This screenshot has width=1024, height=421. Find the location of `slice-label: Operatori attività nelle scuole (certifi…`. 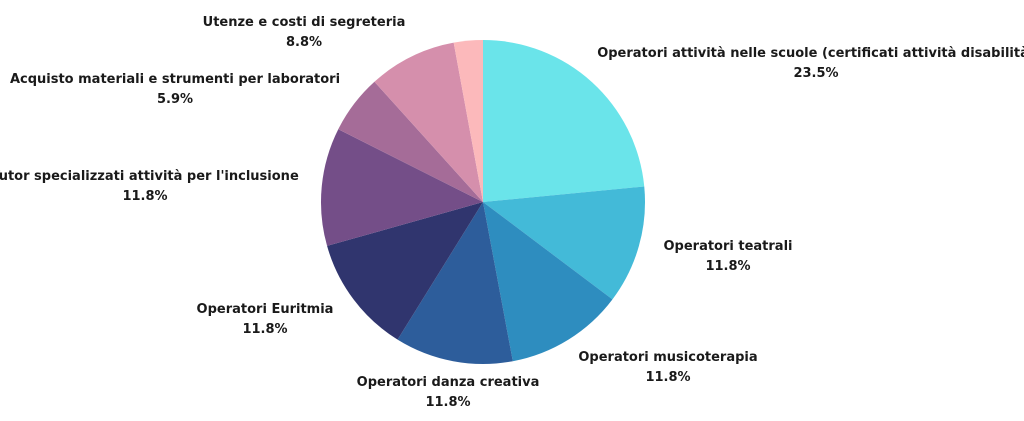

slice-label: Operatori attività nelle scuole (certifi… is located at coordinates (810, 53).